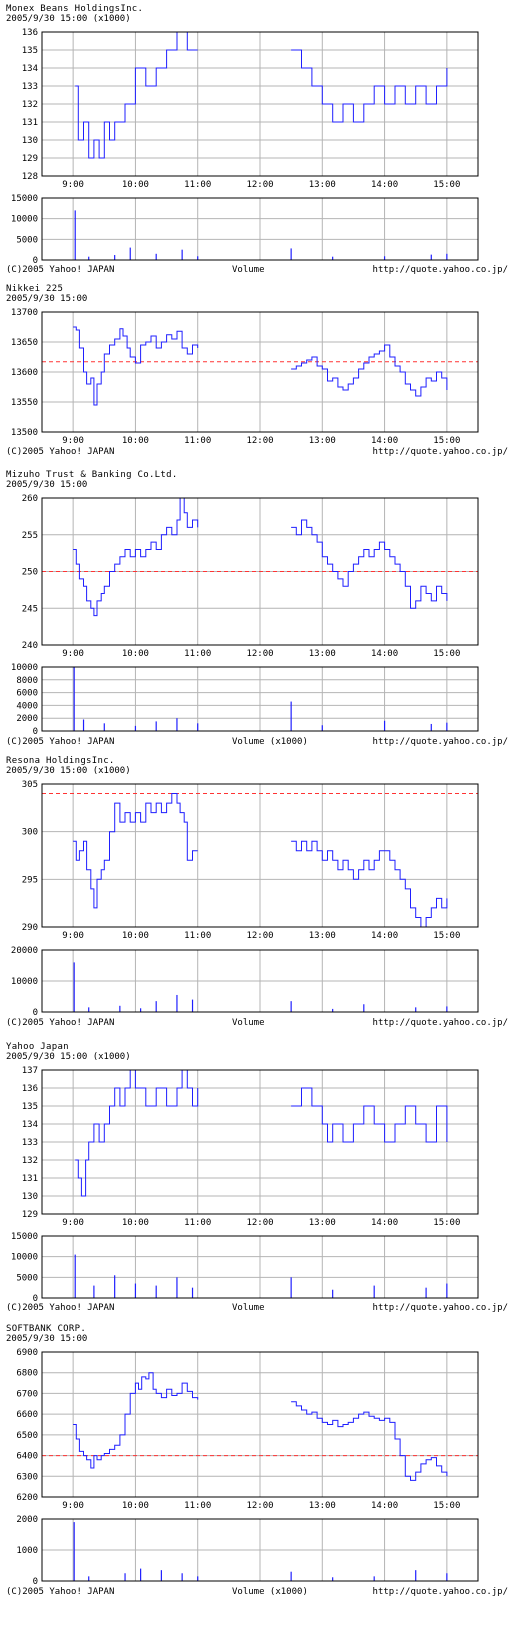 The image size is (512, 1632). What do you see at coordinates (30, 573) in the screenshot?
I see `price-tick-label: 250` at bounding box center [30, 573].